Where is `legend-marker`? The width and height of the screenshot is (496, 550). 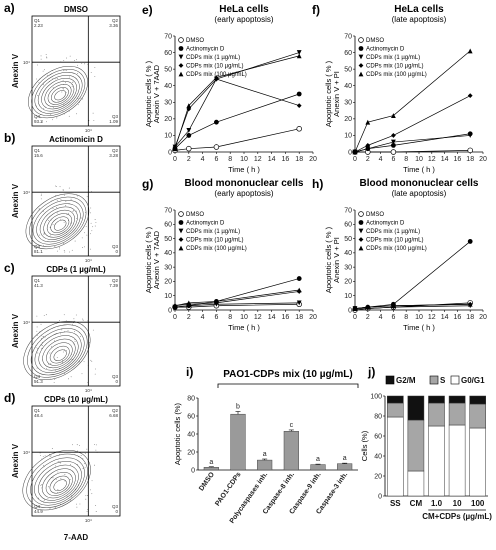 legend-marker is located at coordinates (361, 239).